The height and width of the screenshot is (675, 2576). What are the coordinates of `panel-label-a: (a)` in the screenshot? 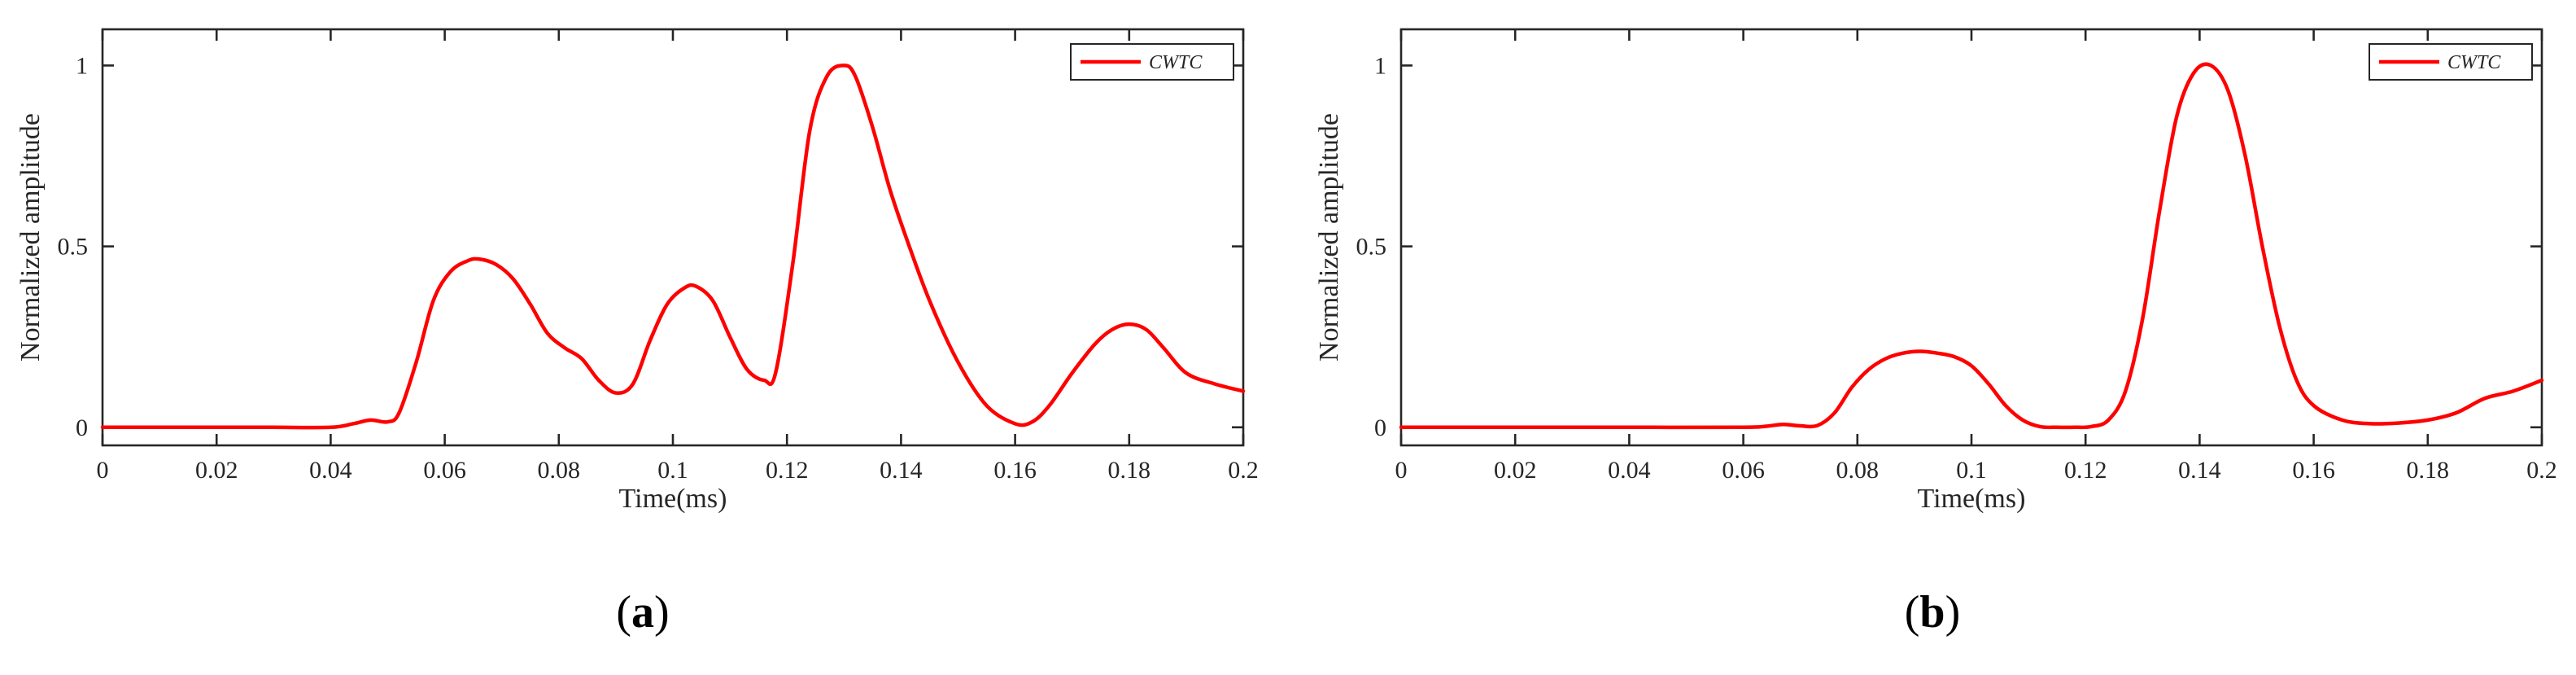 It's located at (643, 612).